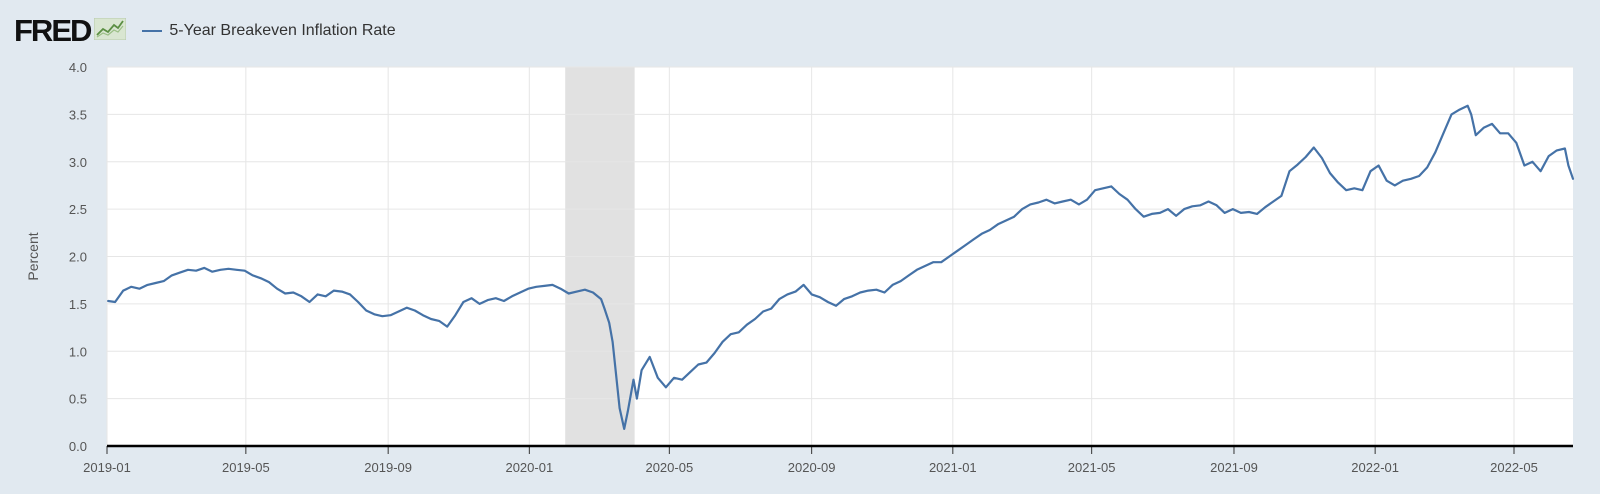 The height and width of the screenshot is (494, 1600). I want to click on x-tick-label: 2020-09, so click(812, 467).